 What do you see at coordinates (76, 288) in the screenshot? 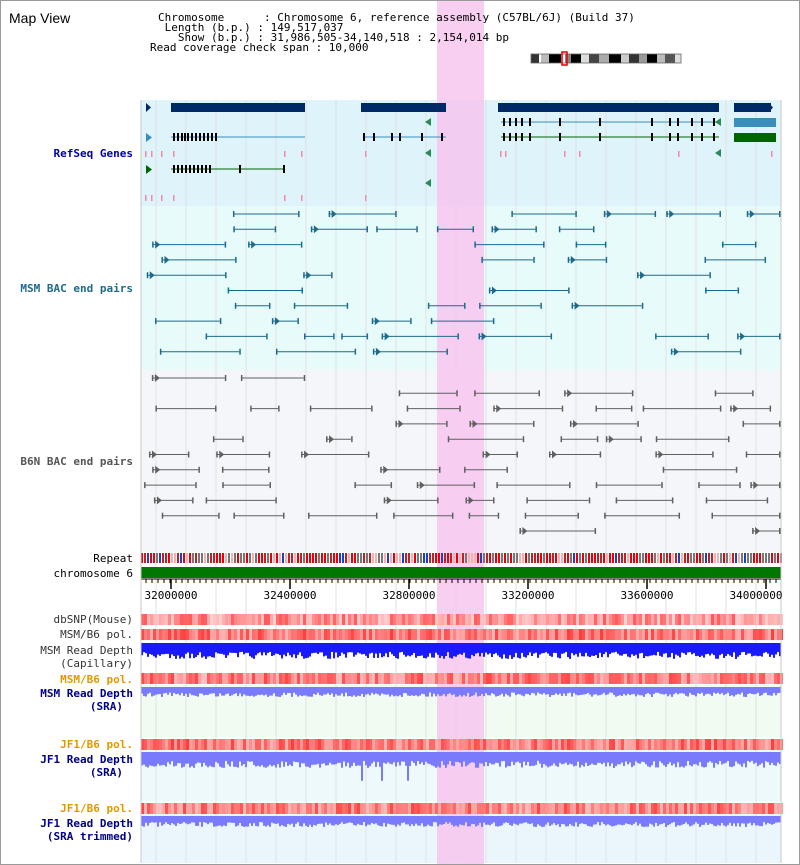
I see `msm-bac-label: MSM BAC end pairs` at bounding box center [76, 288].